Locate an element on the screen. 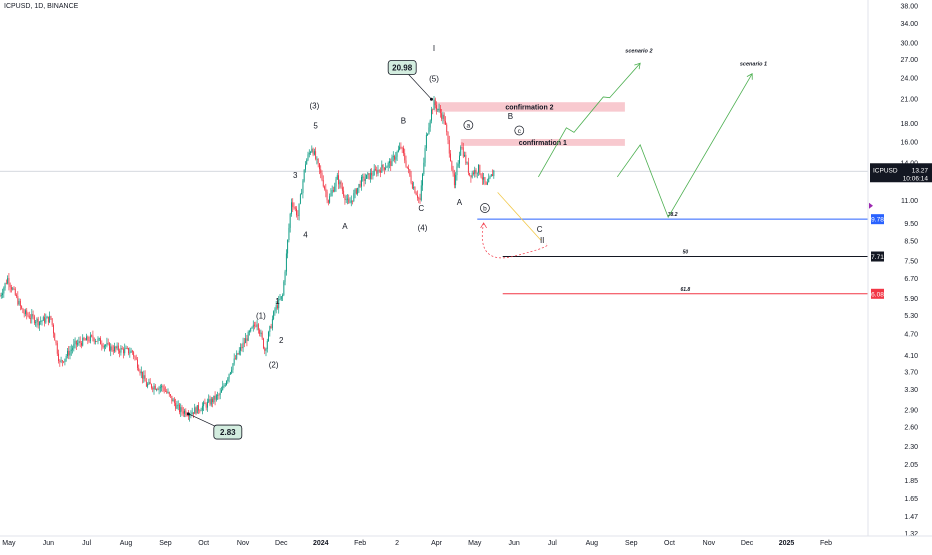 The height and width of the screenshot is (555, 932). callout-dot is located at coordinates (431, 99).